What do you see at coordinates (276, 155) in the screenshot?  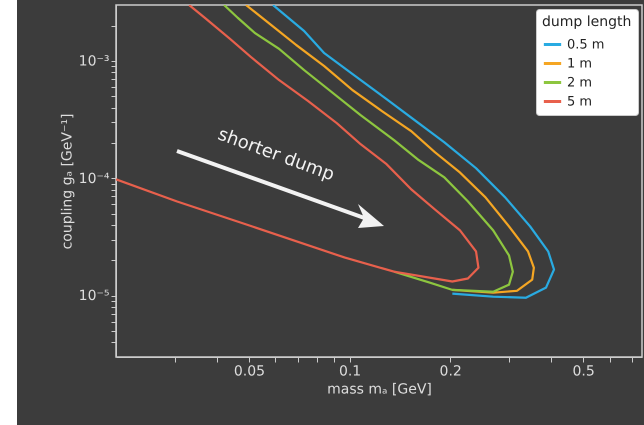 I see `annotation: shorter dump` at bounding box center [276, 155].